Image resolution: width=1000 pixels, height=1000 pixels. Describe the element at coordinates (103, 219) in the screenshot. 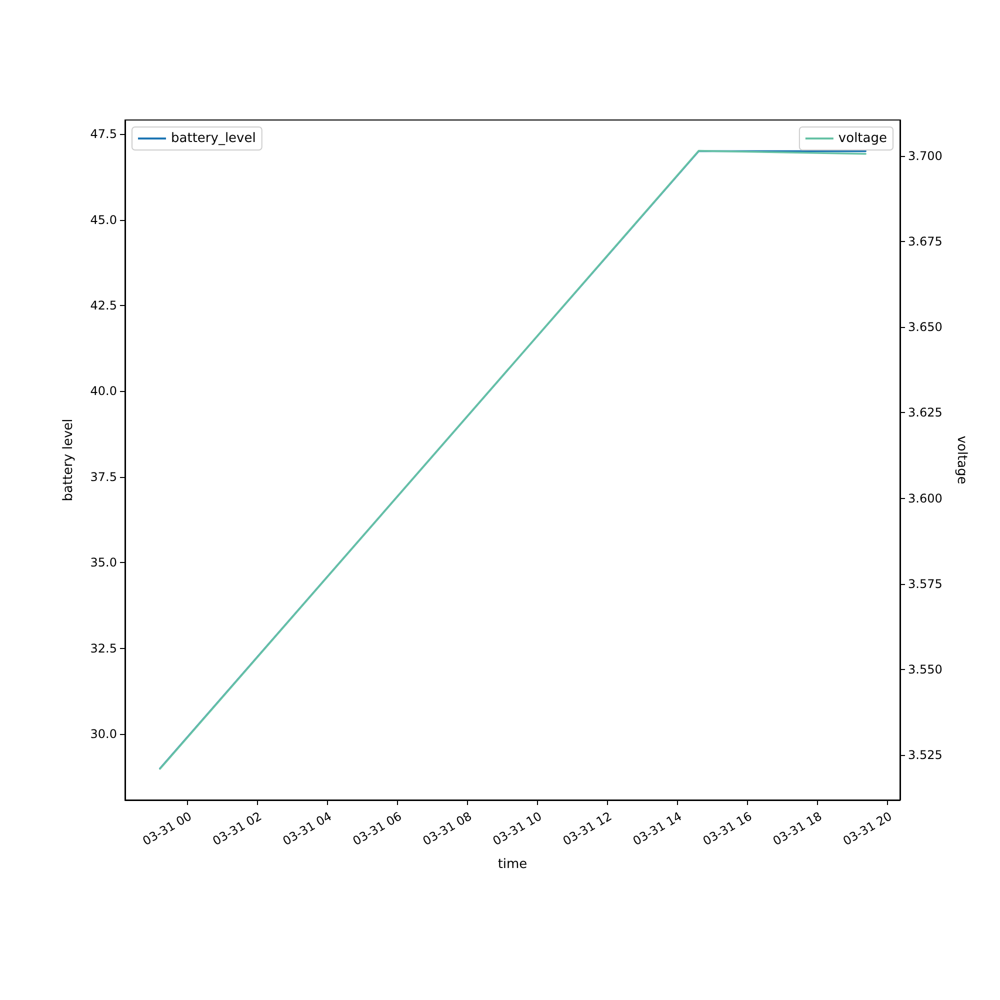

I see `y-tick-label: 45.0` at that location.